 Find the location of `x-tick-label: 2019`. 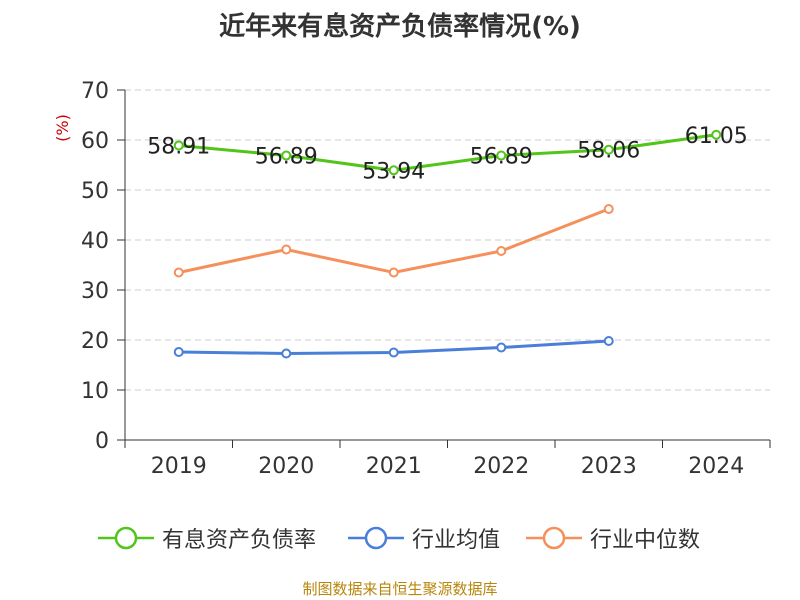

x-tick-label: 2019 is located at coordinates (179, 466).